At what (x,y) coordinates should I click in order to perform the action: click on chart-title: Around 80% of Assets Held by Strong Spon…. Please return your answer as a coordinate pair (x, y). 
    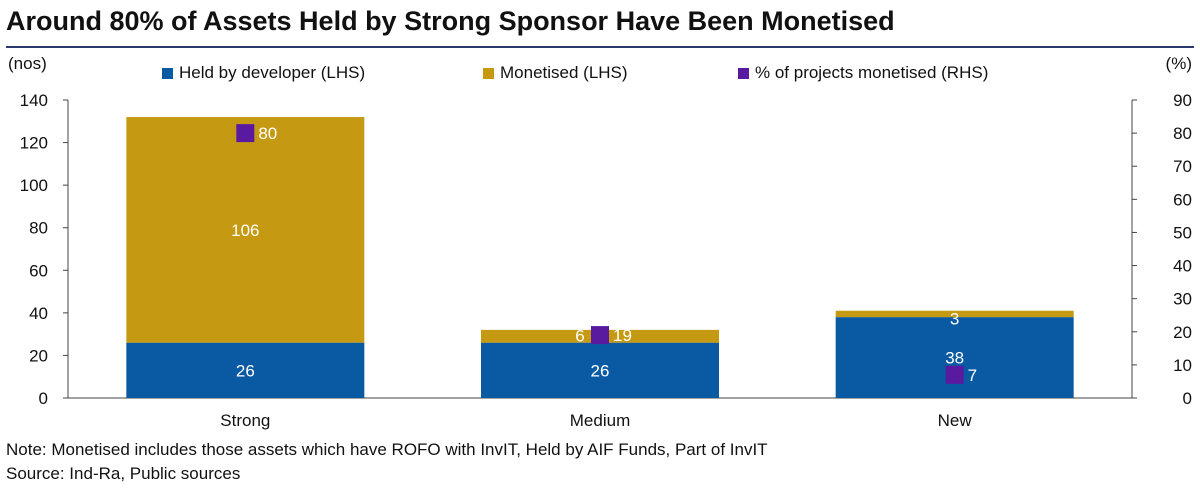
    Looking at the image, I should click on (450, 21).